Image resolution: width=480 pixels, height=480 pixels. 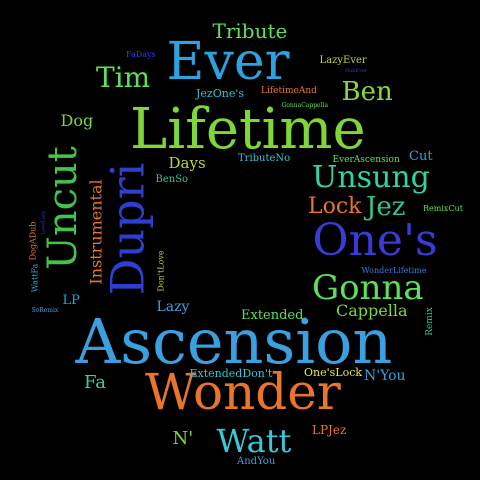 I want to click on word-fa: Fa, so click(x=95, y=382).